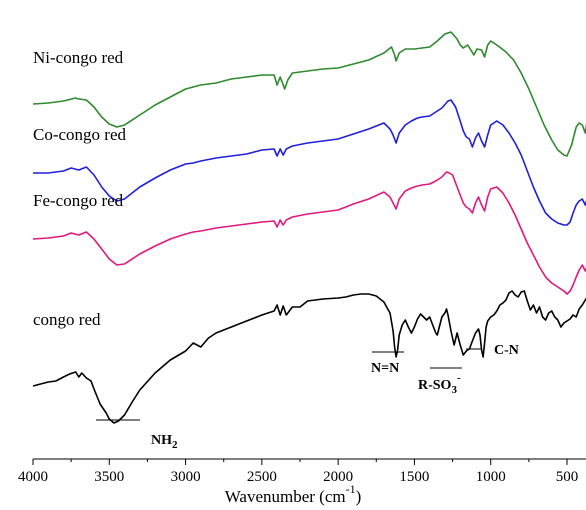 The width and height of the screenshot is (586, 510). I want to click on x-tick-label: 3500, so click(109, 477).